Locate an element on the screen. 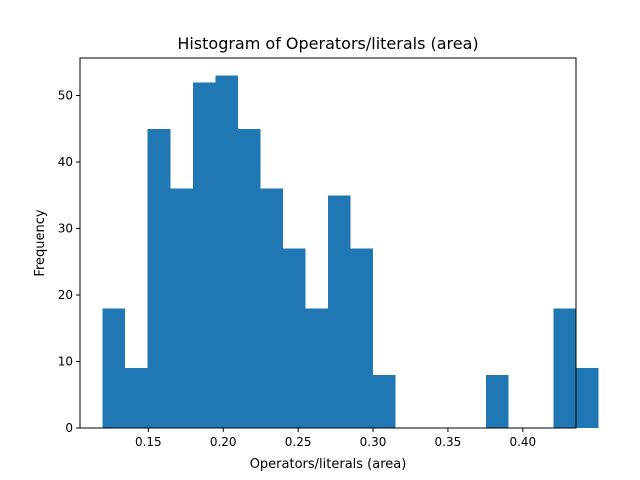 The width and height of the screenshot is (640, 480). y-tick-label: 40 is located at coordinates (65, 162).